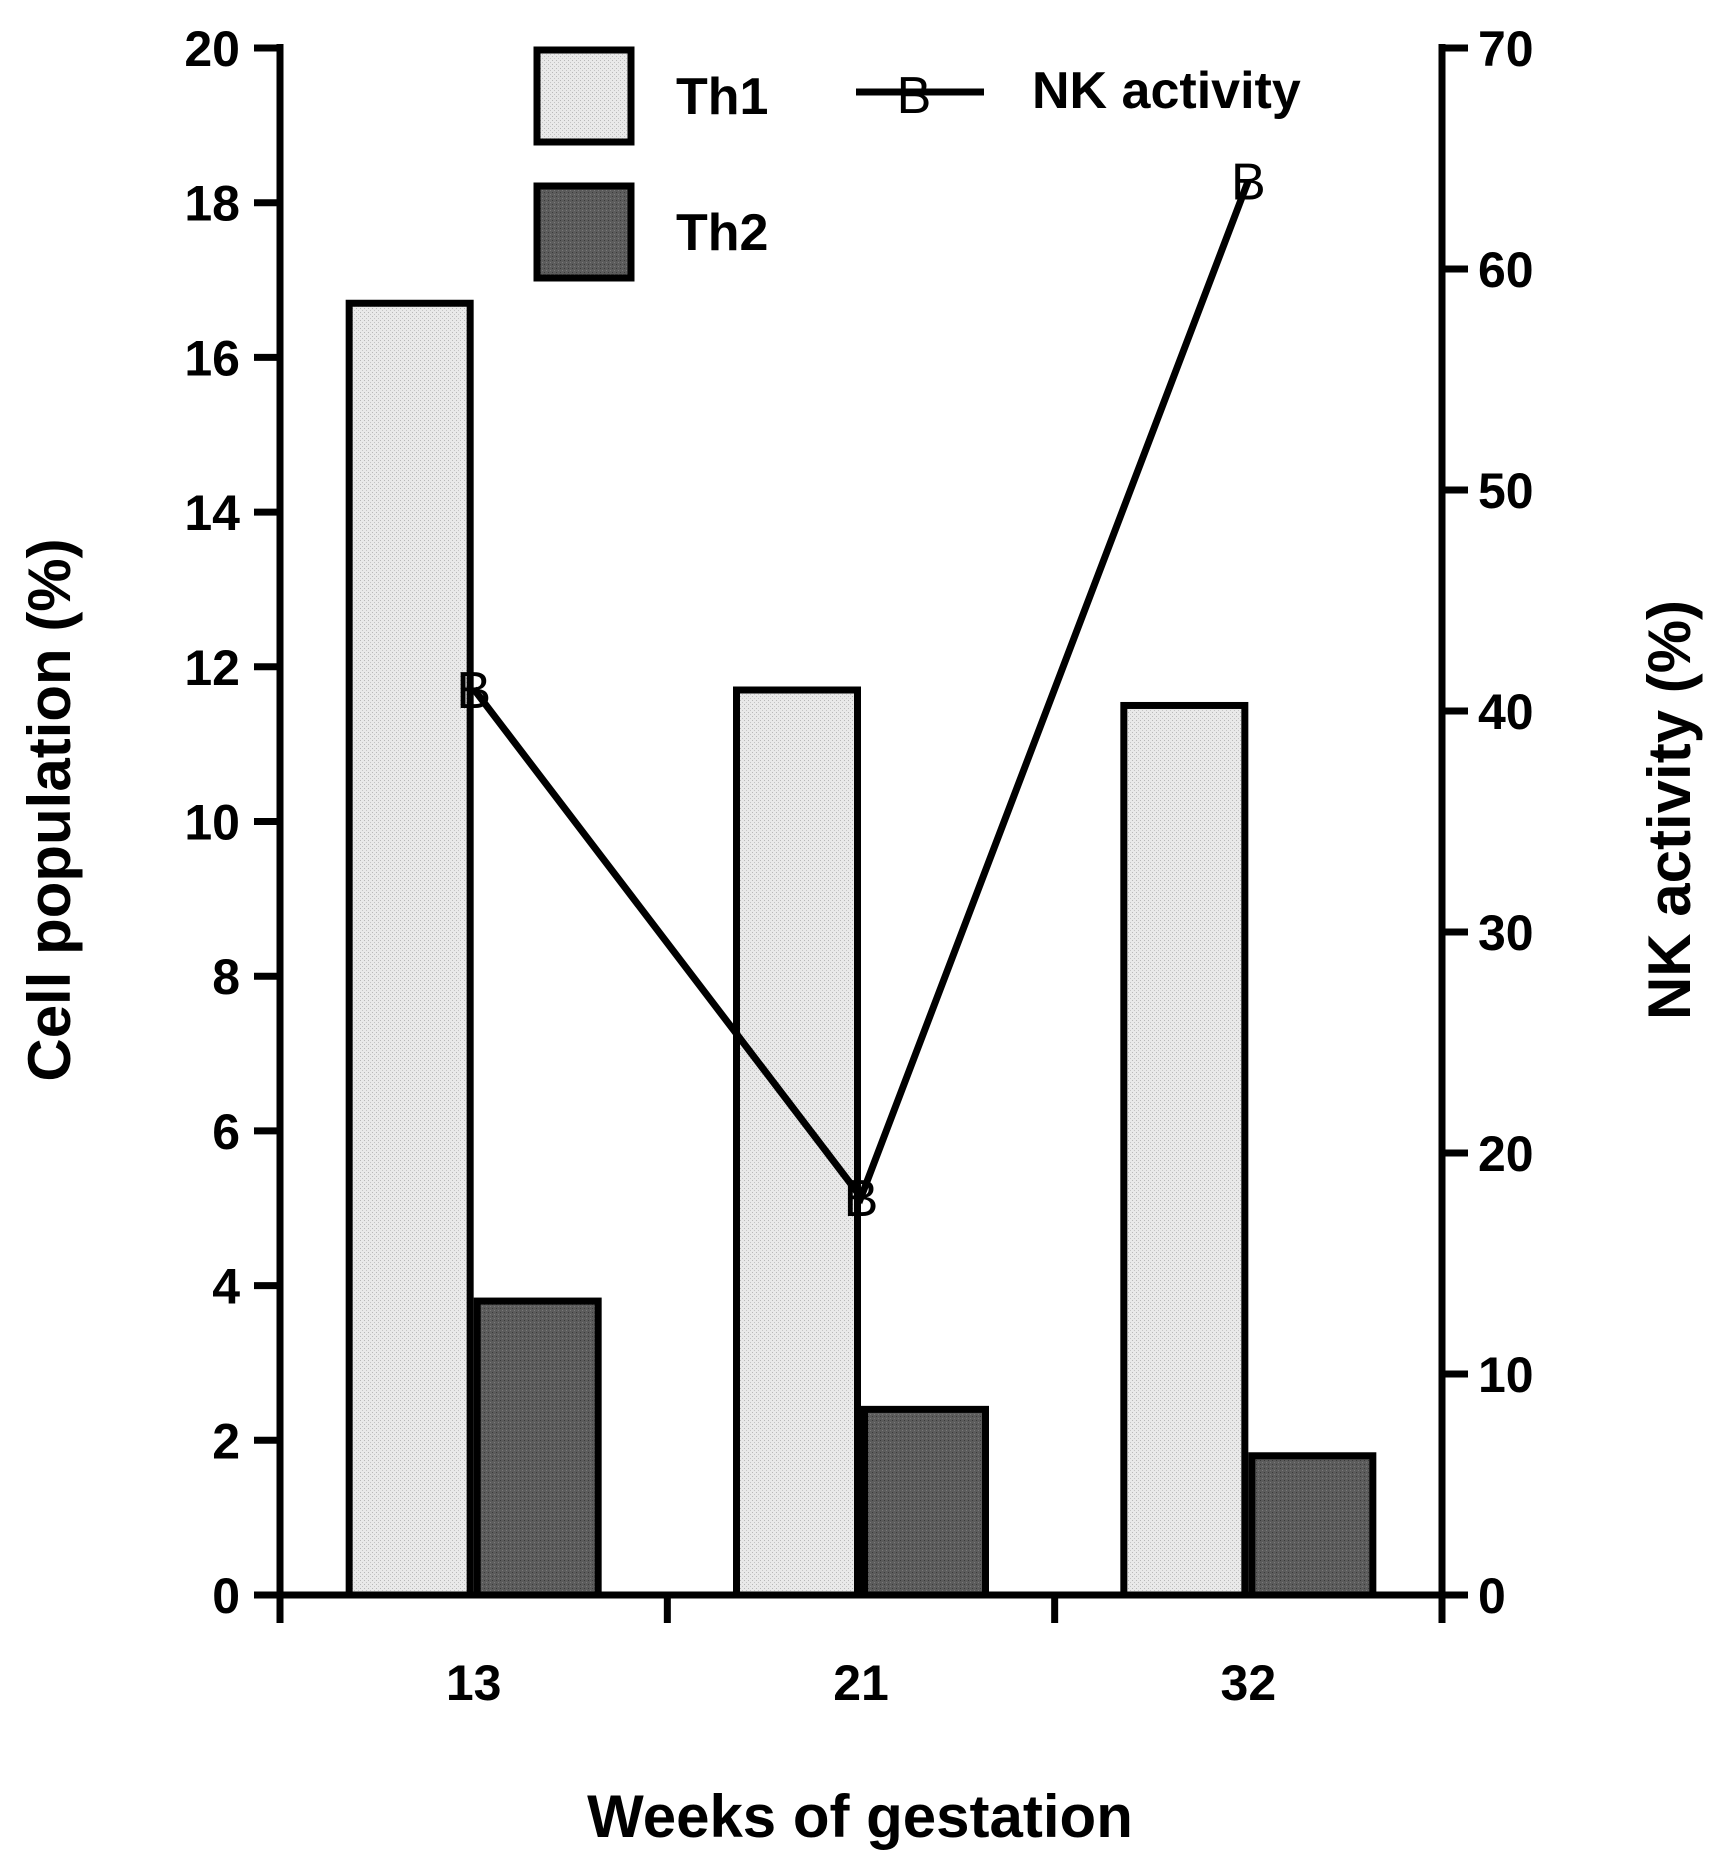  I want to click on legend-label-th2: Th2, so click(722, 233).